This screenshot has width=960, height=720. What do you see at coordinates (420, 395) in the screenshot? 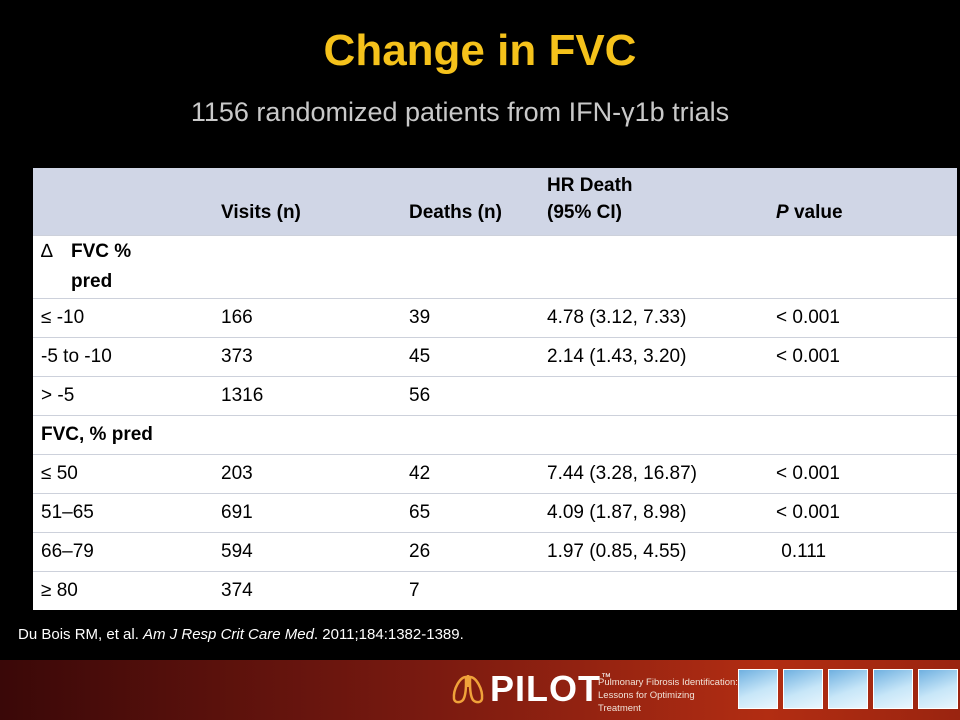
I see `deaths-cell: 56` at bounding box center [420, 395].